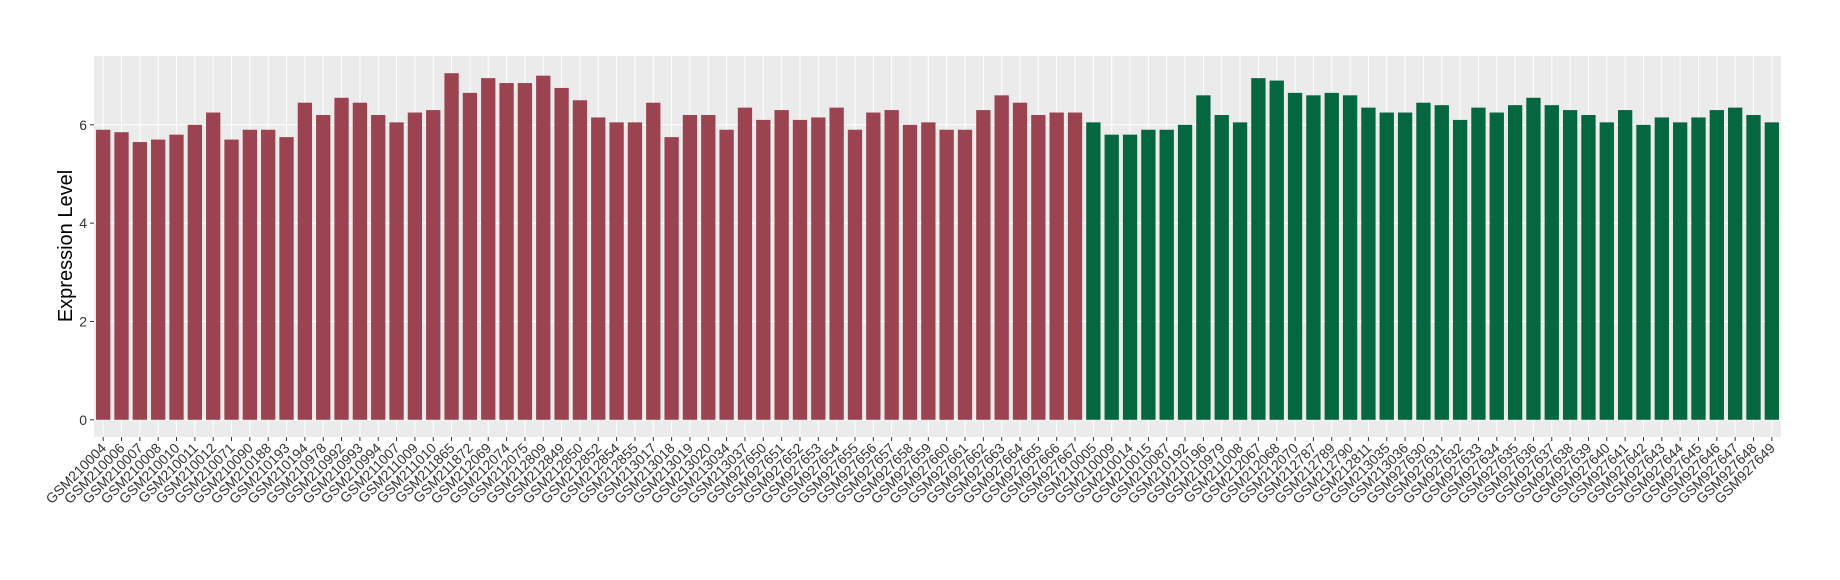 Image resolution: width=1840 pixels, height=580 pixels. What do you see at coordinates (66, 246) in the screenshot?
I see `y-axis-label: Expression Level` at bounding box center [66, 246].